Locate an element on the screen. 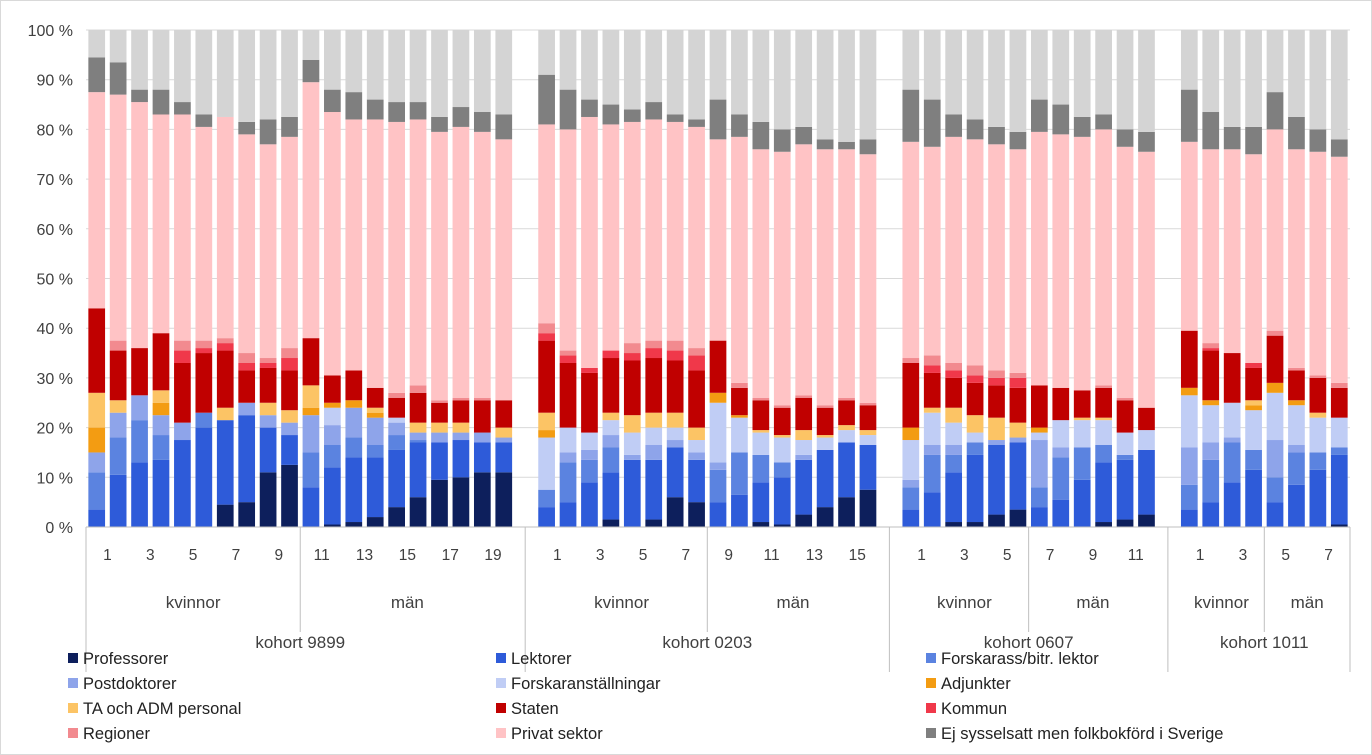 The image size is (1372, 755). x-tick-label: 11 is located at coordinates (1136, 555).